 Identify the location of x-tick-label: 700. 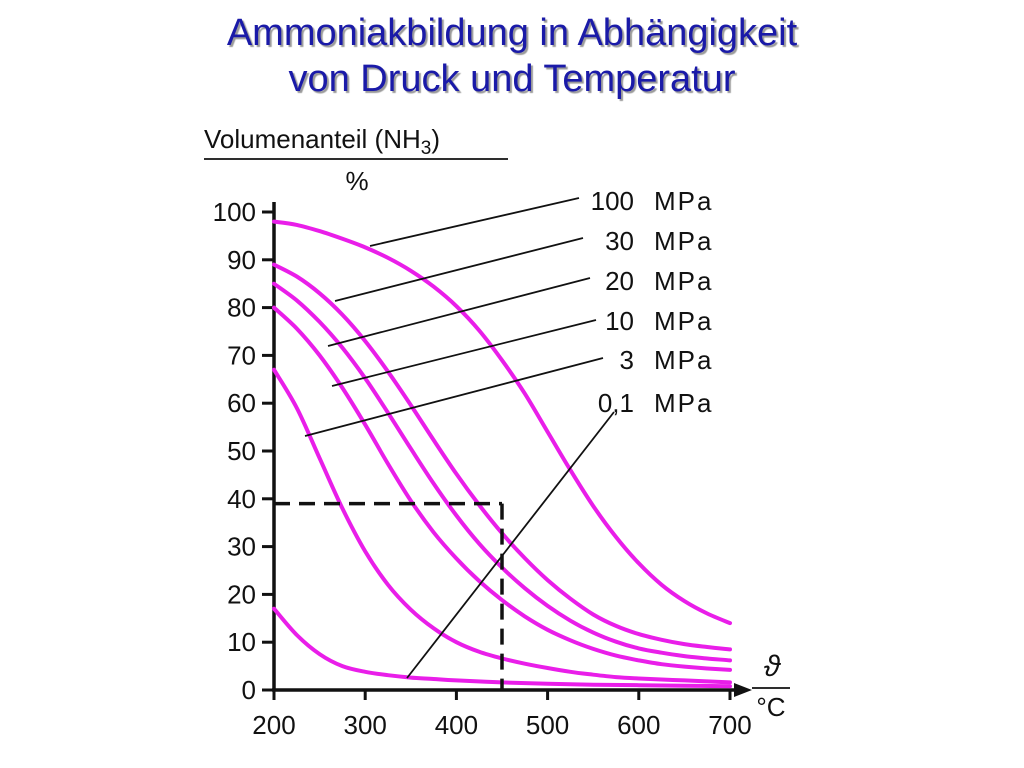
(729, 725).